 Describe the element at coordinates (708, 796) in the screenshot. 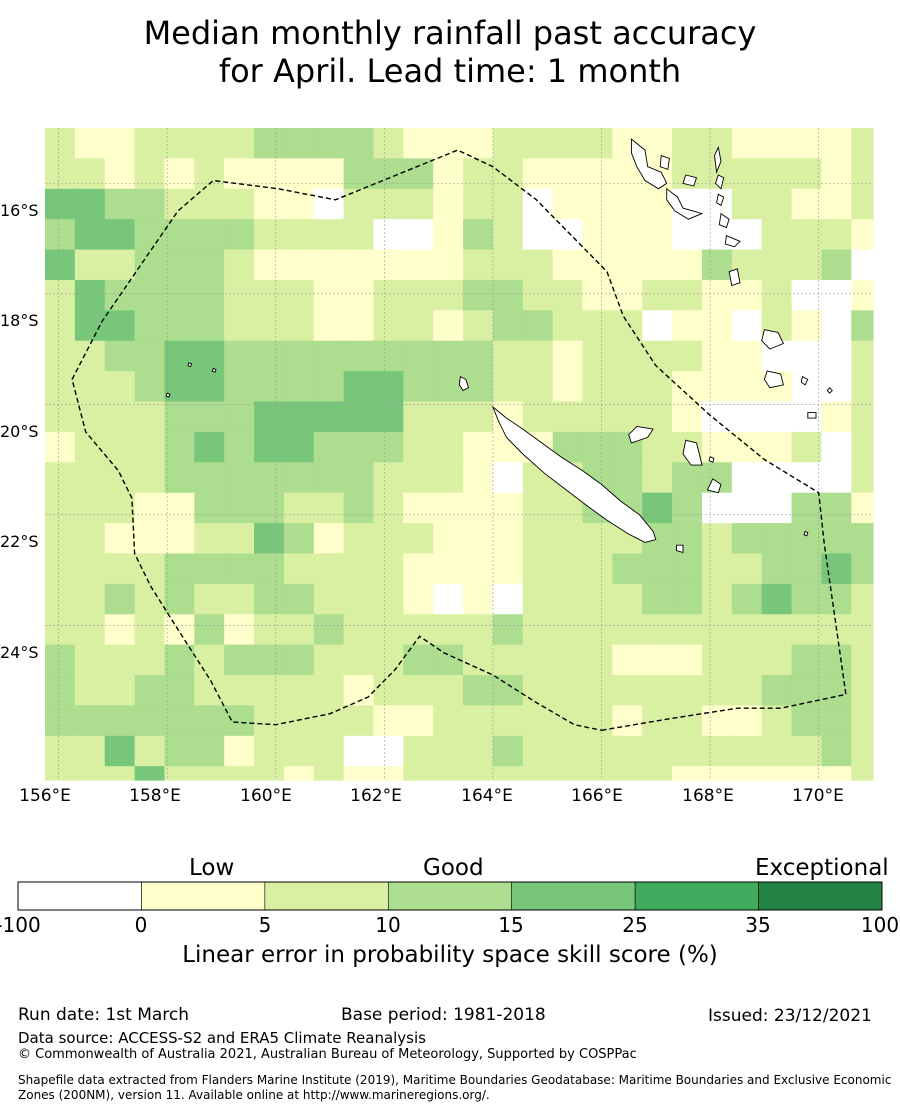

I see `lon-tick-label: 168°E` at that location.